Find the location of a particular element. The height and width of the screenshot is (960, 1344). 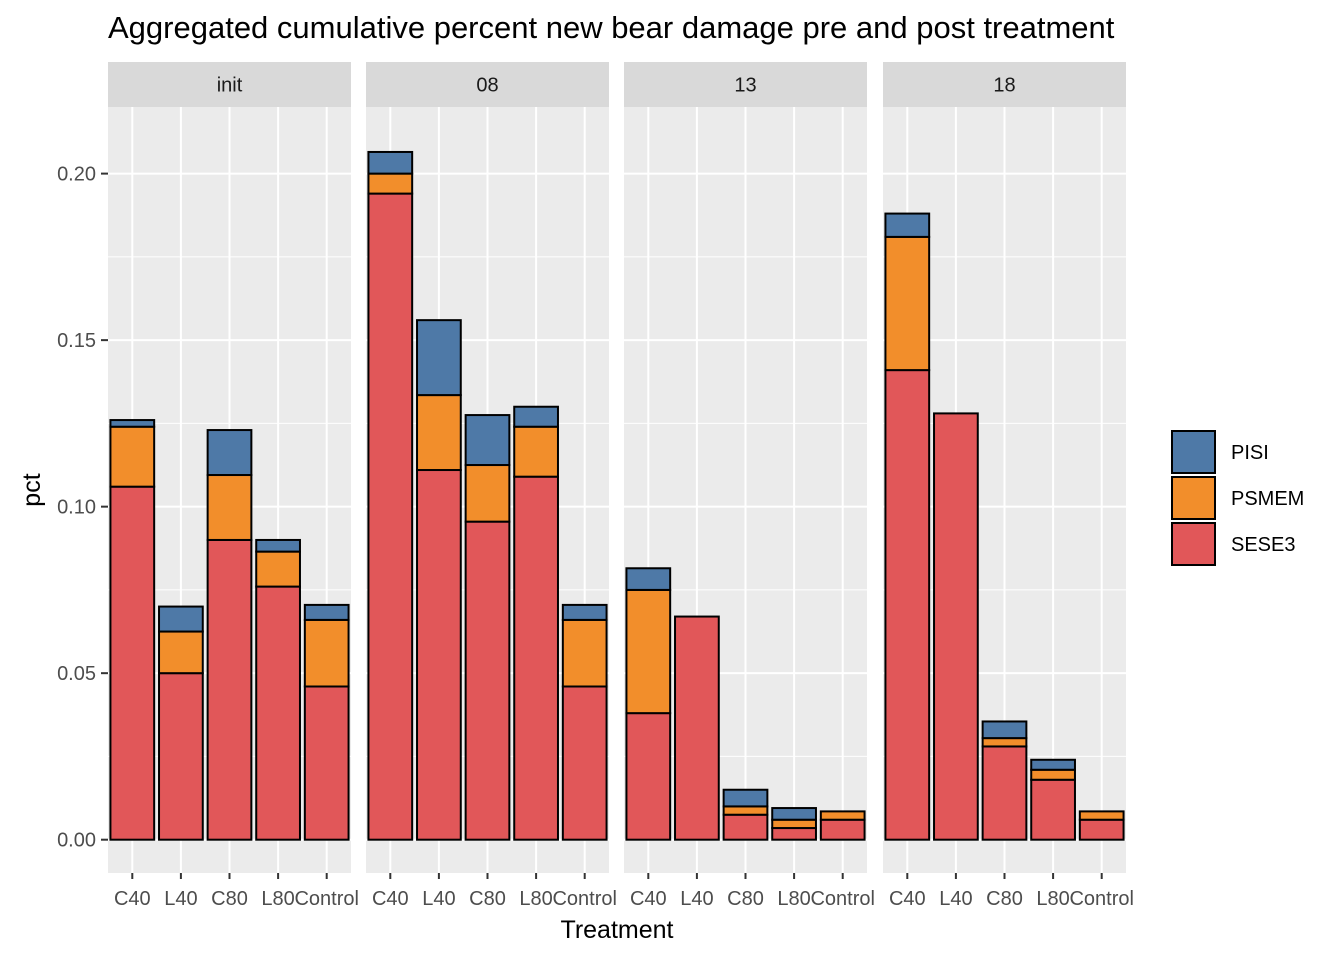

legend-label: PISI is located at coordinates (1250, 453).